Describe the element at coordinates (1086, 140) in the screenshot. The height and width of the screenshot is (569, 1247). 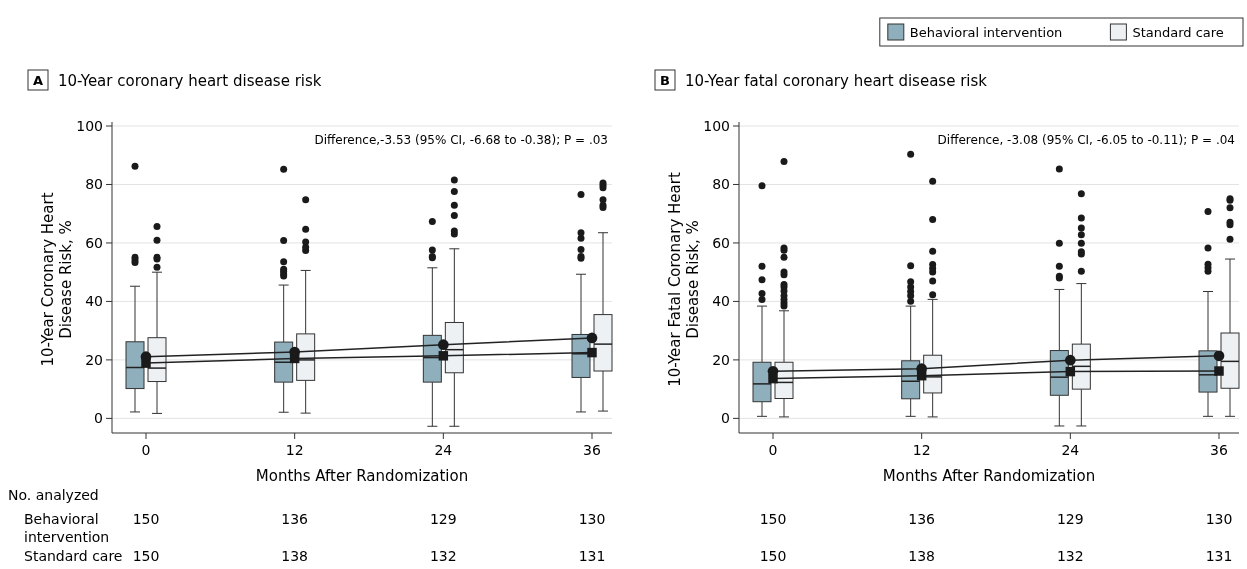
I see `annotation: Difference, -3.08 (95% CI, -6.05 to -0.11); P = .04` at that location.